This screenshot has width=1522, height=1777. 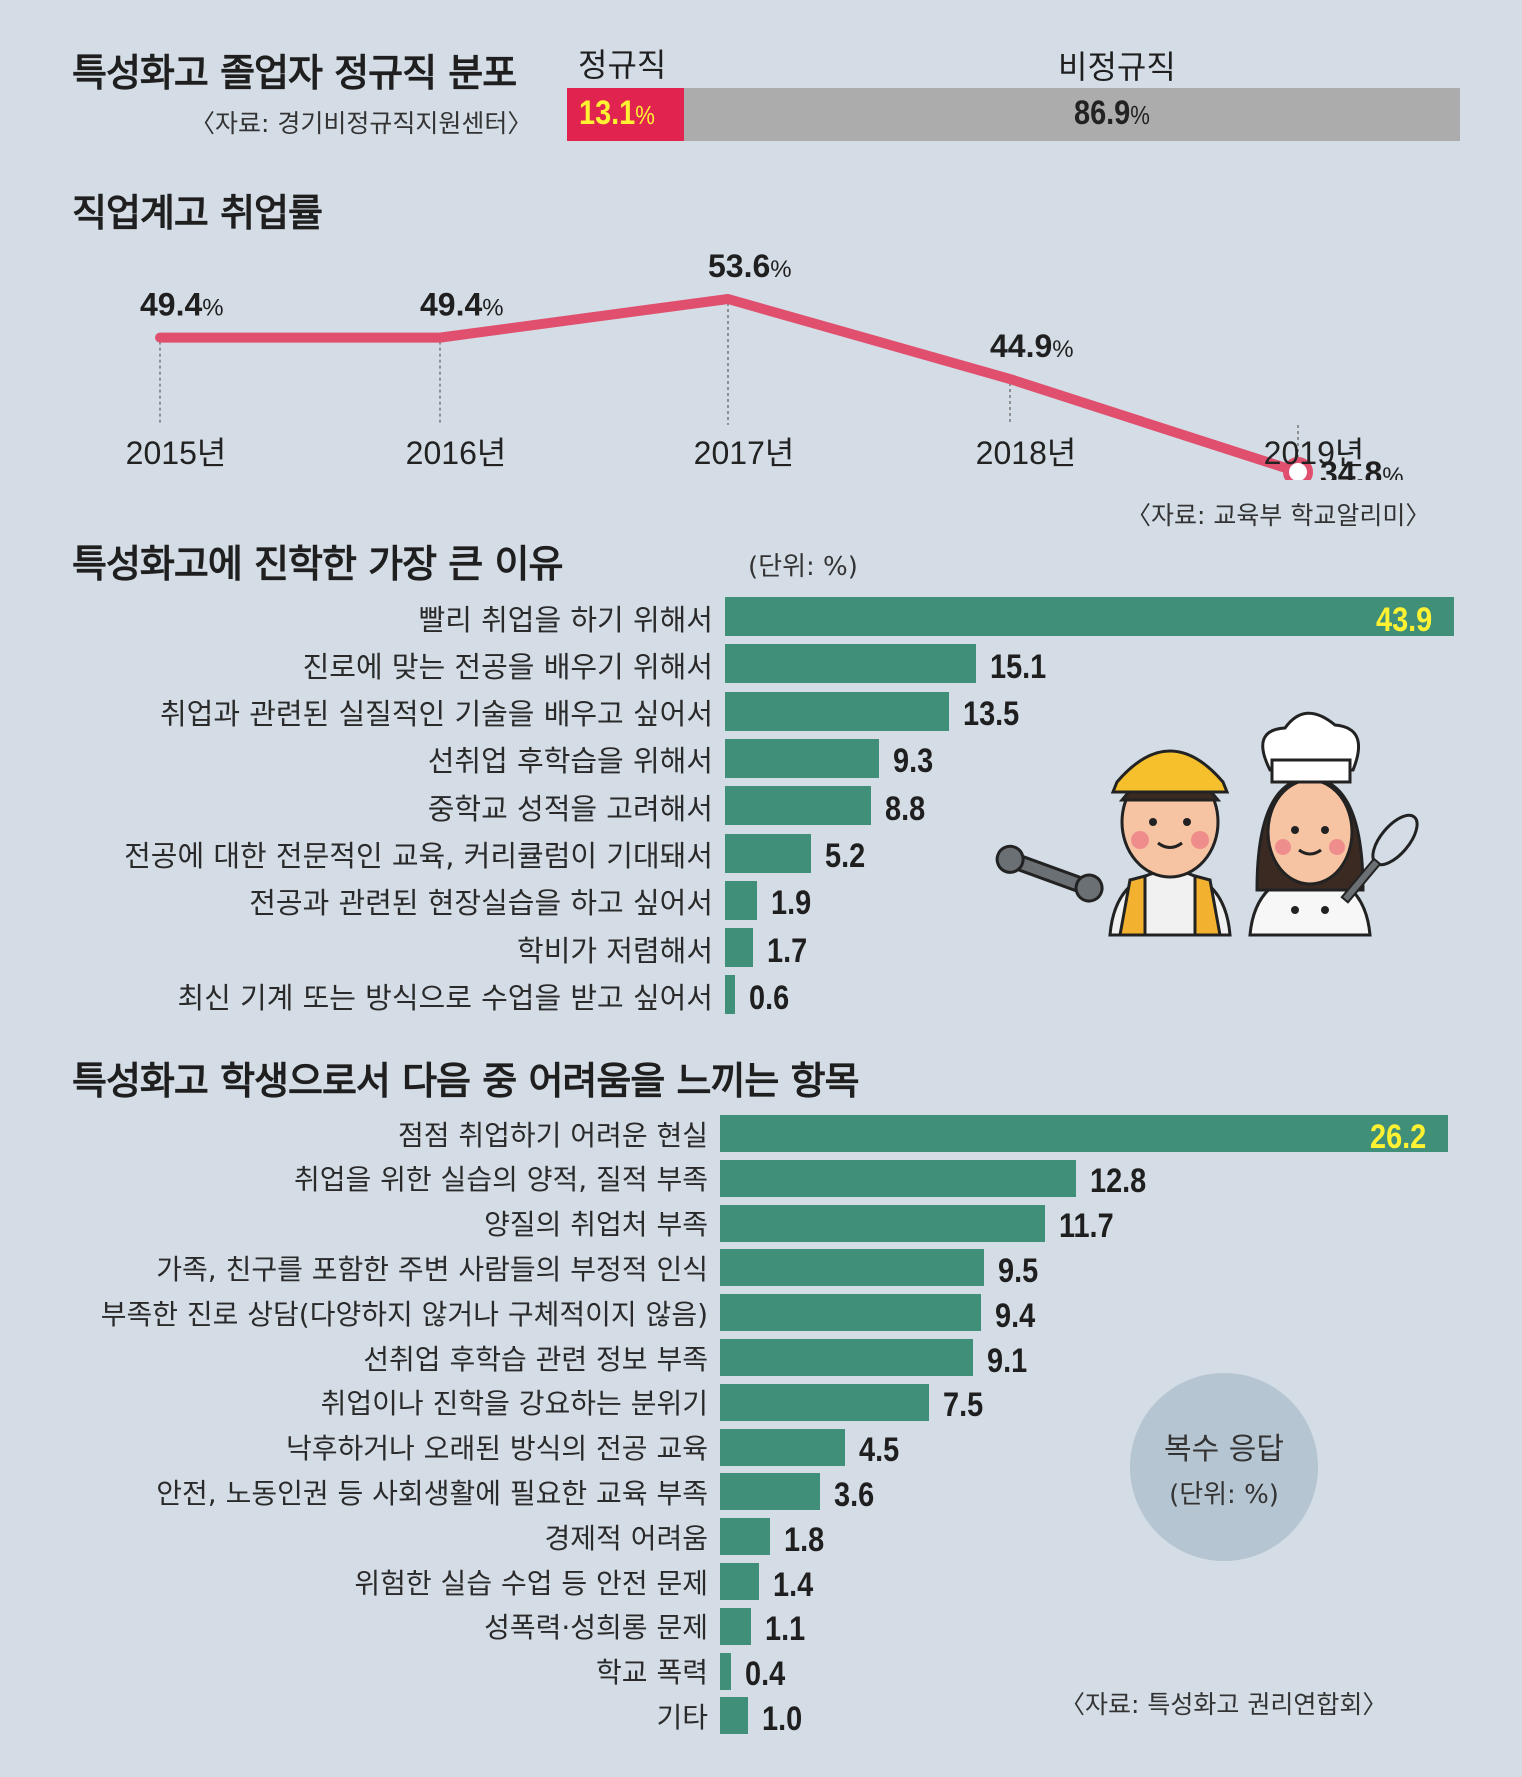 I want to click on bar-category-label: 취업이나 진학을 강요하는 분위기, so click(x=514, y=1404).